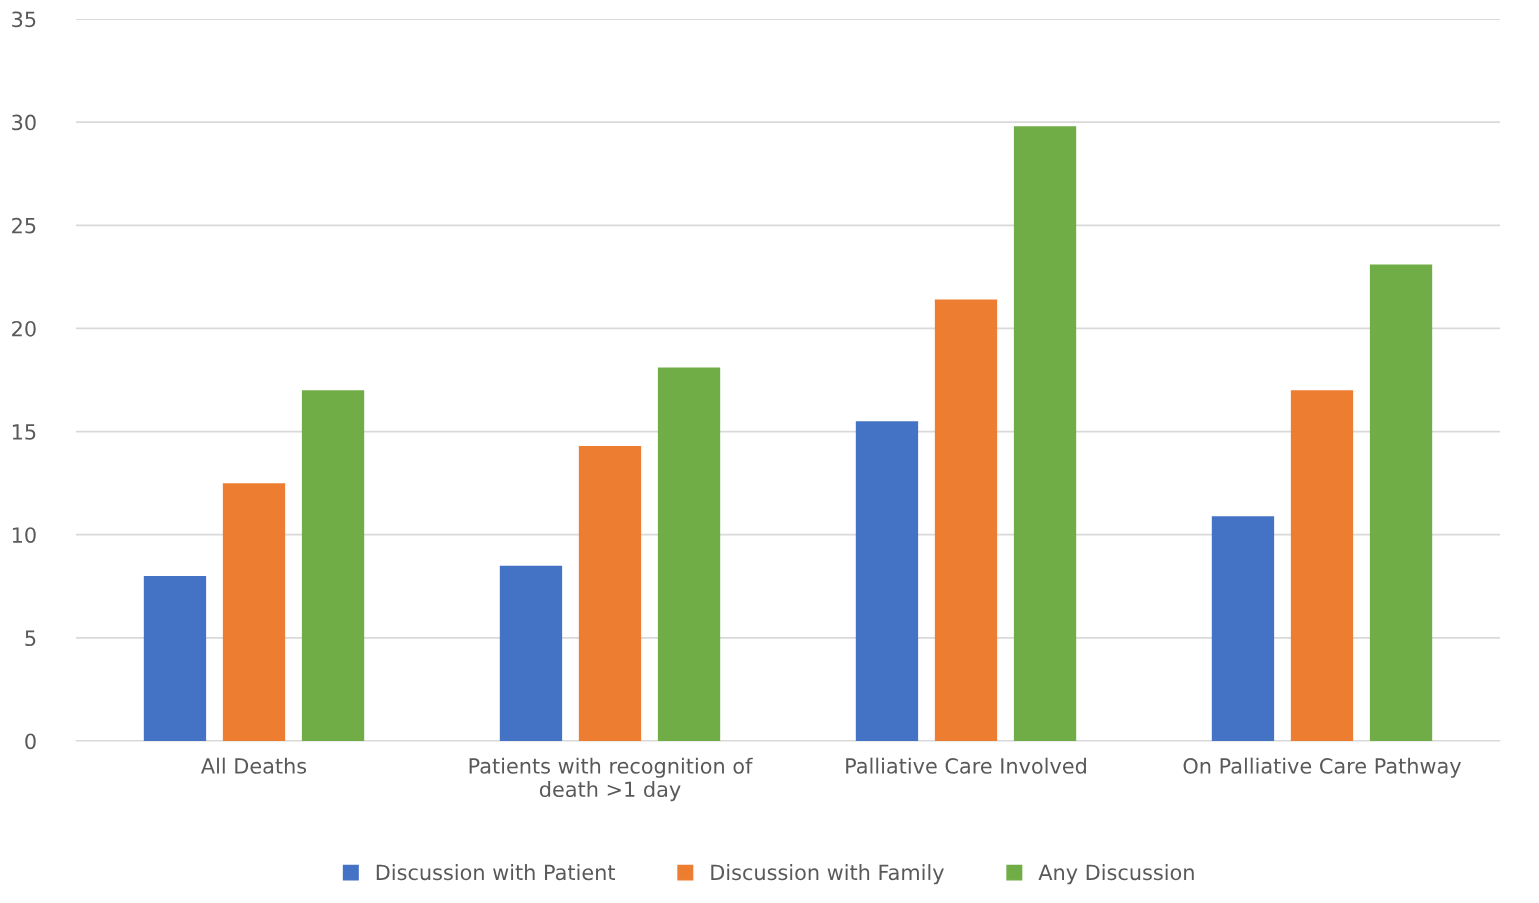  Describe the element at coordinates (24, 225) in the screenshot. I see `y-tick-label: 25` at that location.